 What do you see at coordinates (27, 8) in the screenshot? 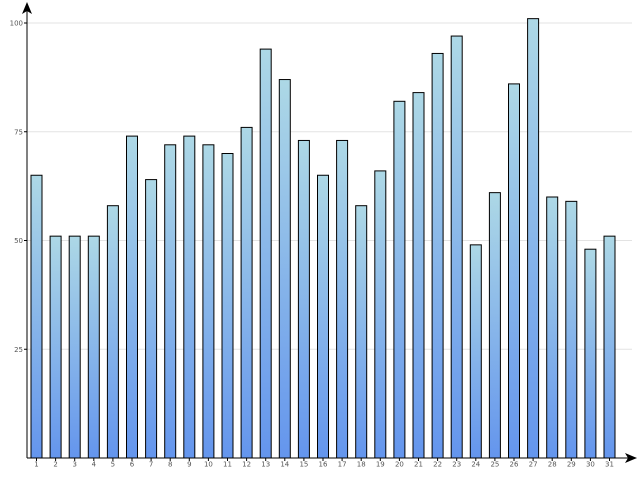
I see `y-axis-arrow-icon` at bounding box center [27, 8].